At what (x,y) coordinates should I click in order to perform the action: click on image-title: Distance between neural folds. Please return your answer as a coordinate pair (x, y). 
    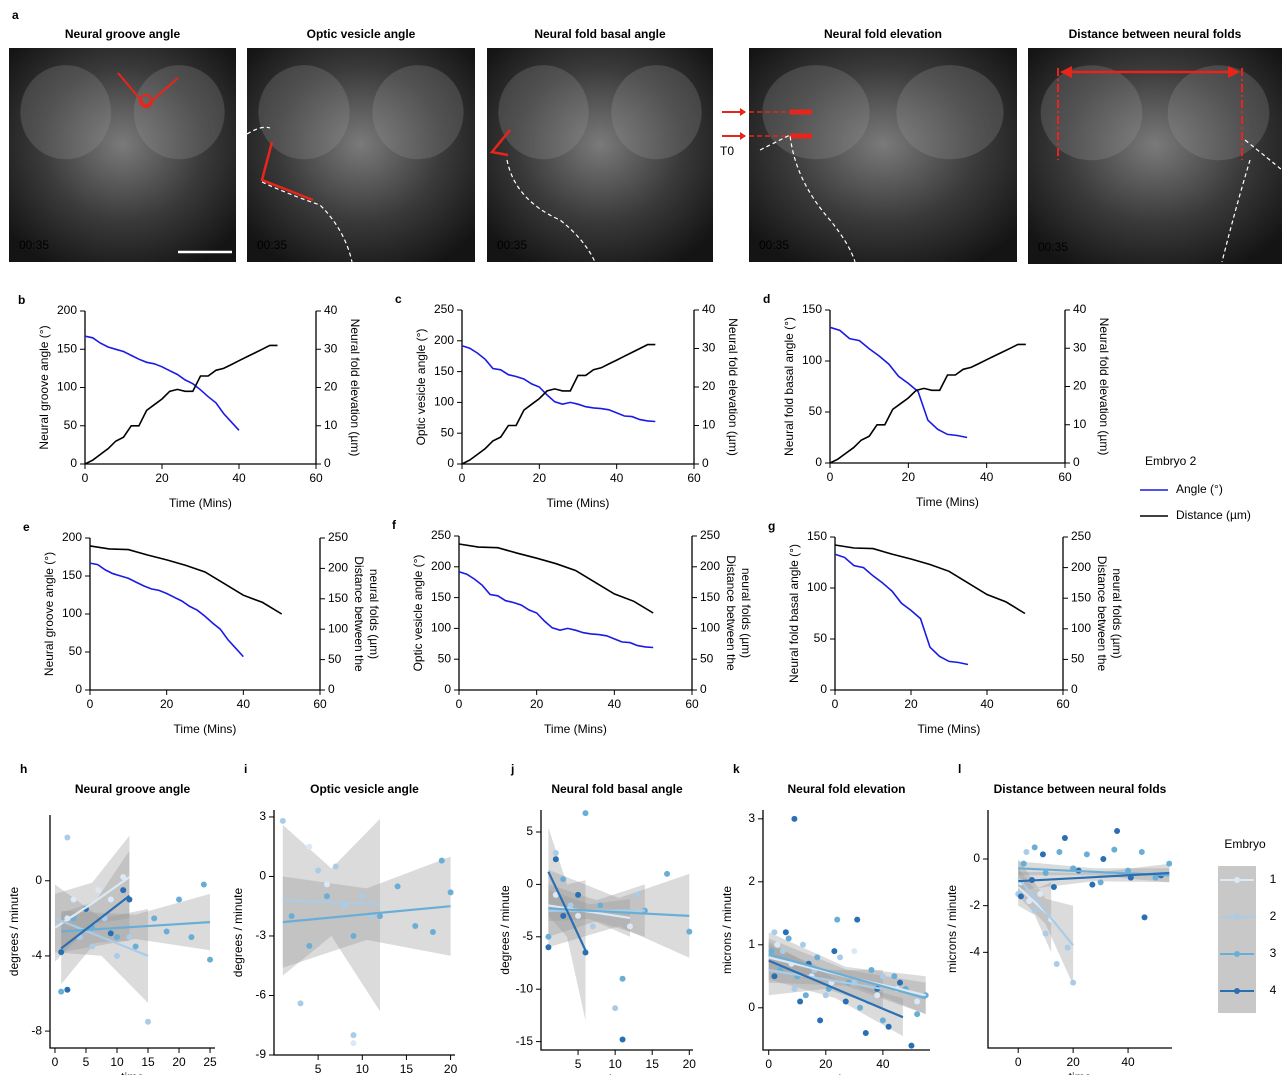
    Looking at the image, I should click on (1155, 34).